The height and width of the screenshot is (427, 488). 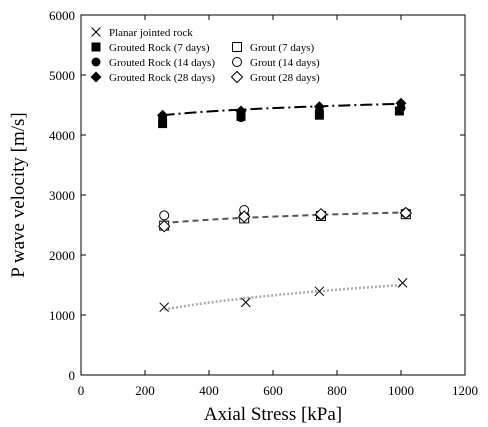 What do you see at coordinates (273, 414) in the screenshot?
I see `x-axis-title: Axial Stress [kPa]` at bounding box center [273, 414].